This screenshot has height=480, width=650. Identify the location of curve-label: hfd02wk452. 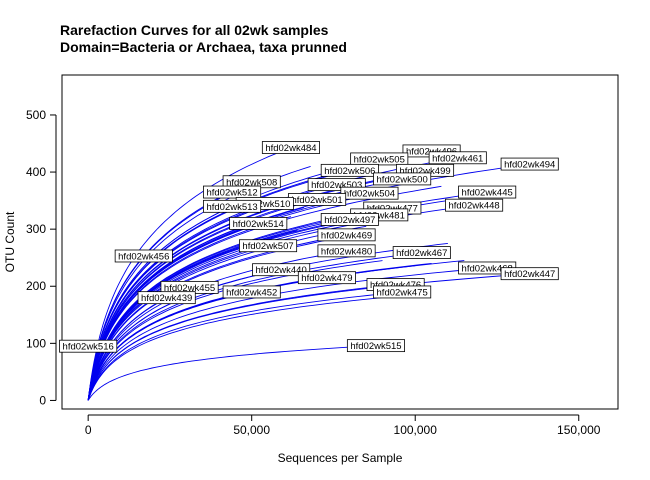
(251, 292).